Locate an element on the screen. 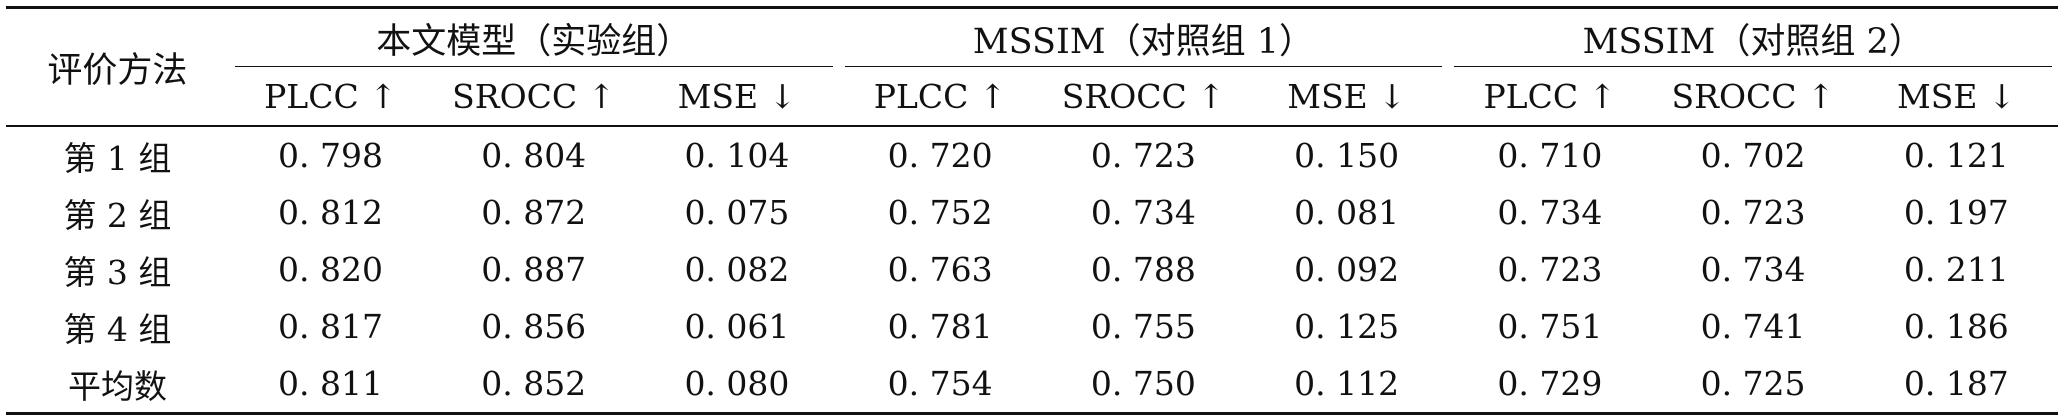 Image resolution: width=2064 pixels, height=416 pixels. table-cell: 0. 061 is located at coordinates (737, 326).